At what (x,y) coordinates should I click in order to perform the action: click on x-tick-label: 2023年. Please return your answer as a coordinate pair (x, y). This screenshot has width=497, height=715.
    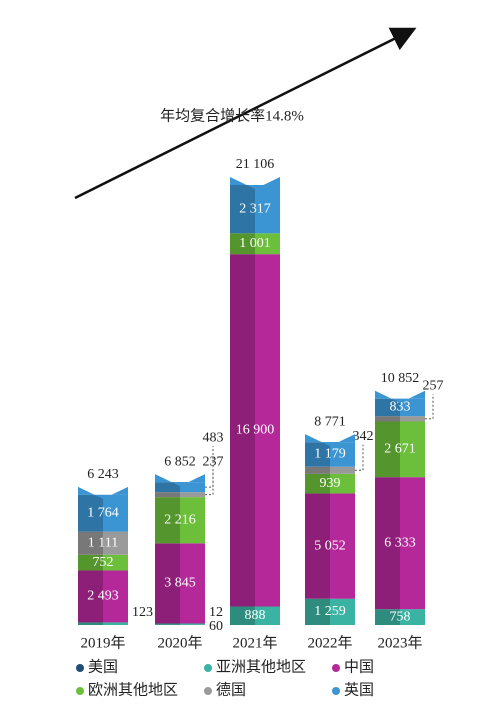
    Looking at the image, I should click on (399, 642).